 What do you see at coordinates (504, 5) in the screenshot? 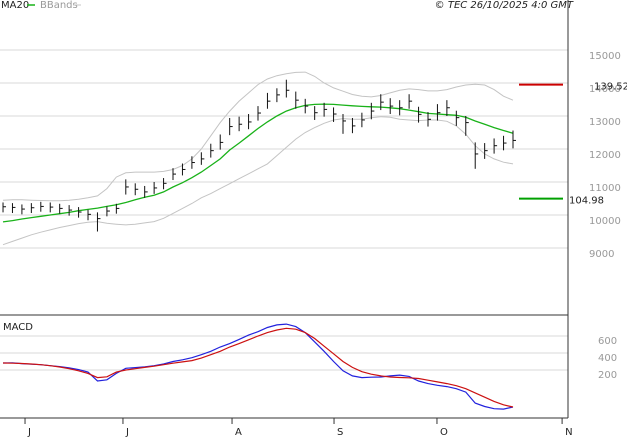
I see `copyright: © TEC 26/10/2025 4:0 GMT` at bounding box center [504, 5].